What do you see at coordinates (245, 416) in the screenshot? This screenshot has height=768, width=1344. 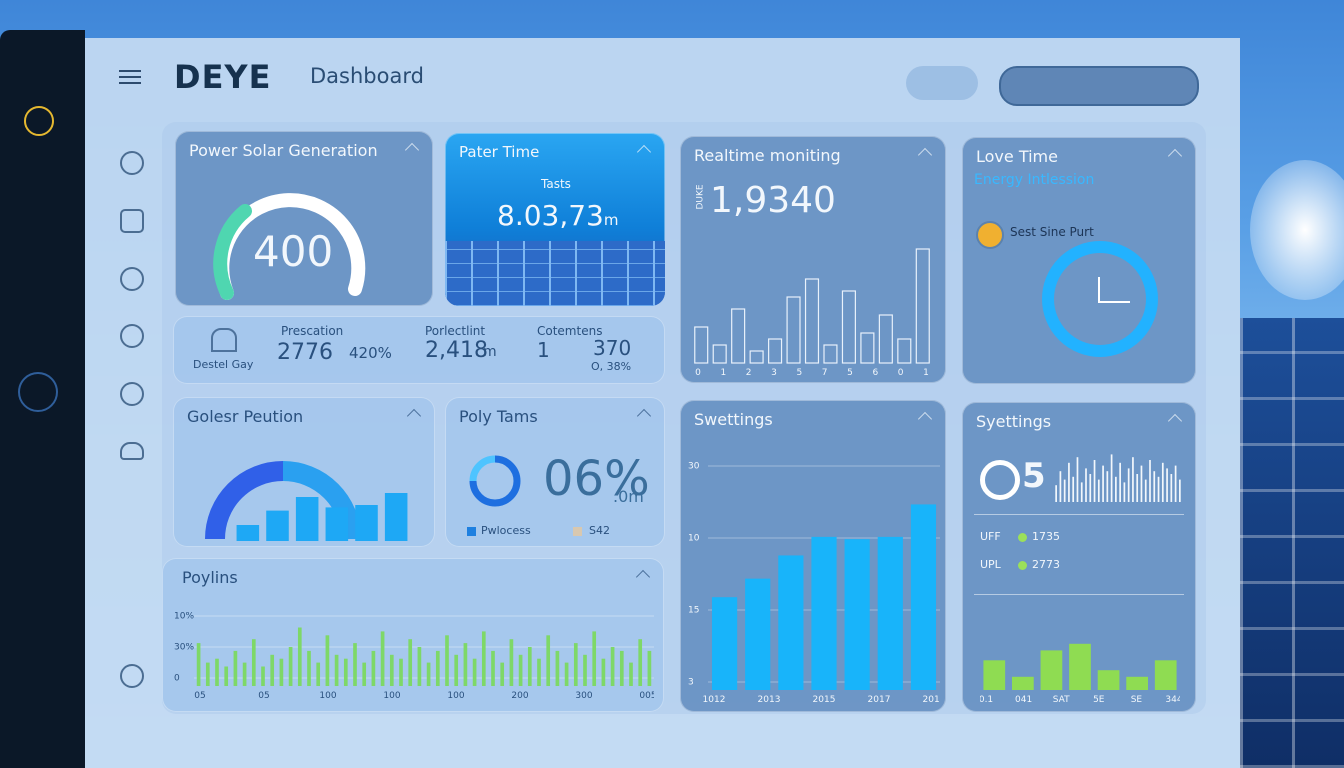 I see `card-title: Golesr Peution` at bounding box center [245, 416].